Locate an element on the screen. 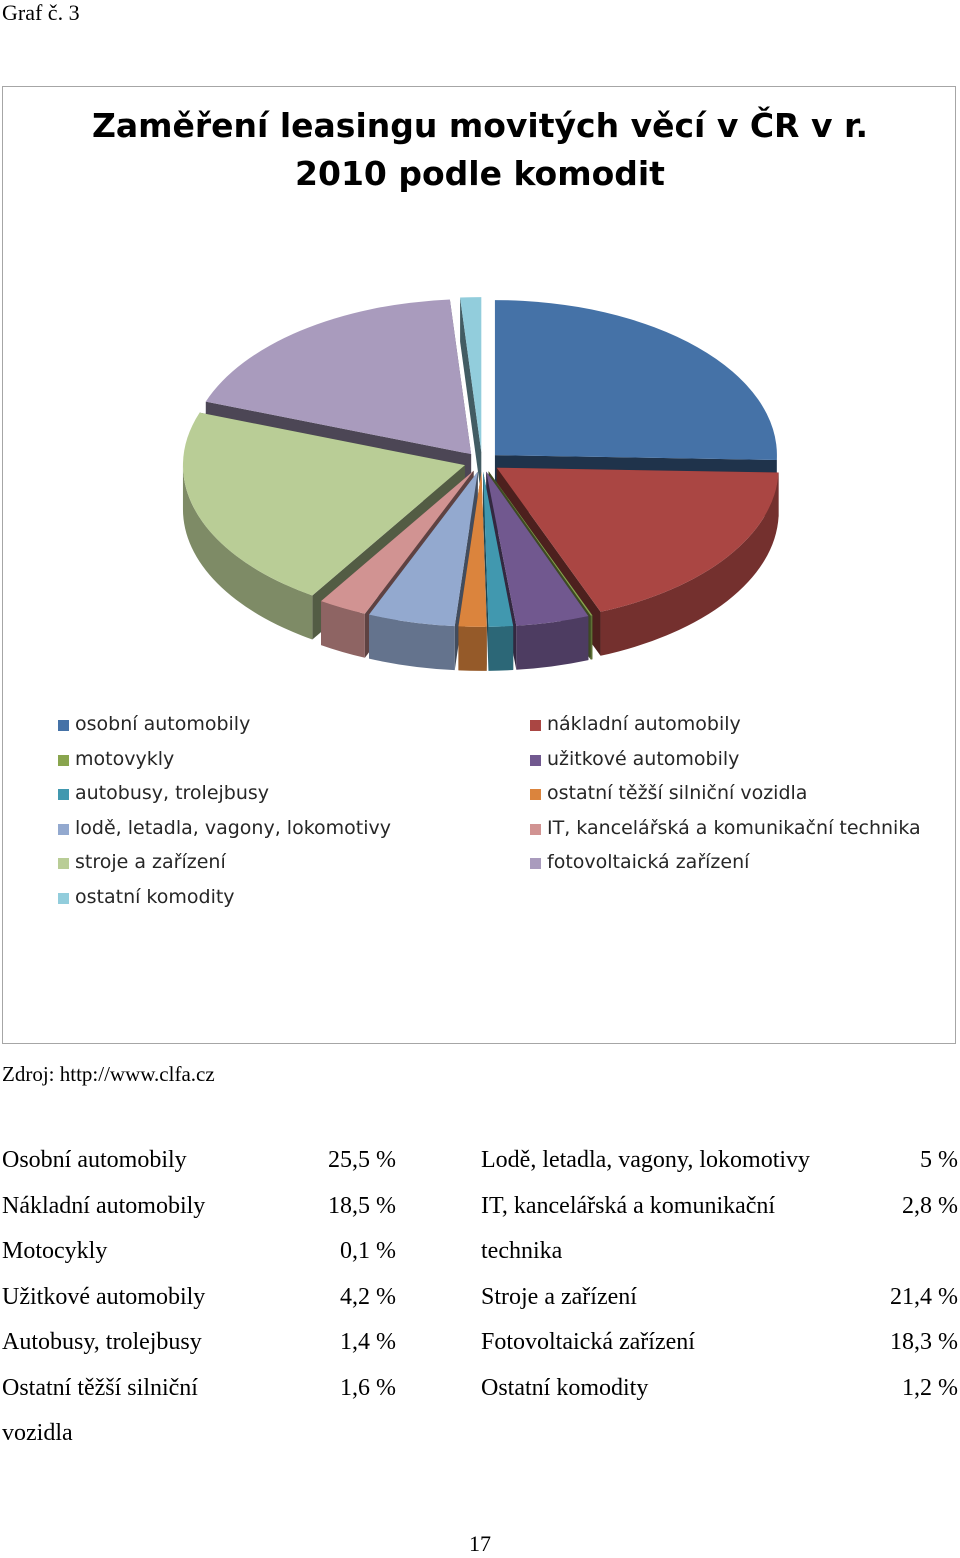  table-label: technika is located at coordinates (522, 1251).